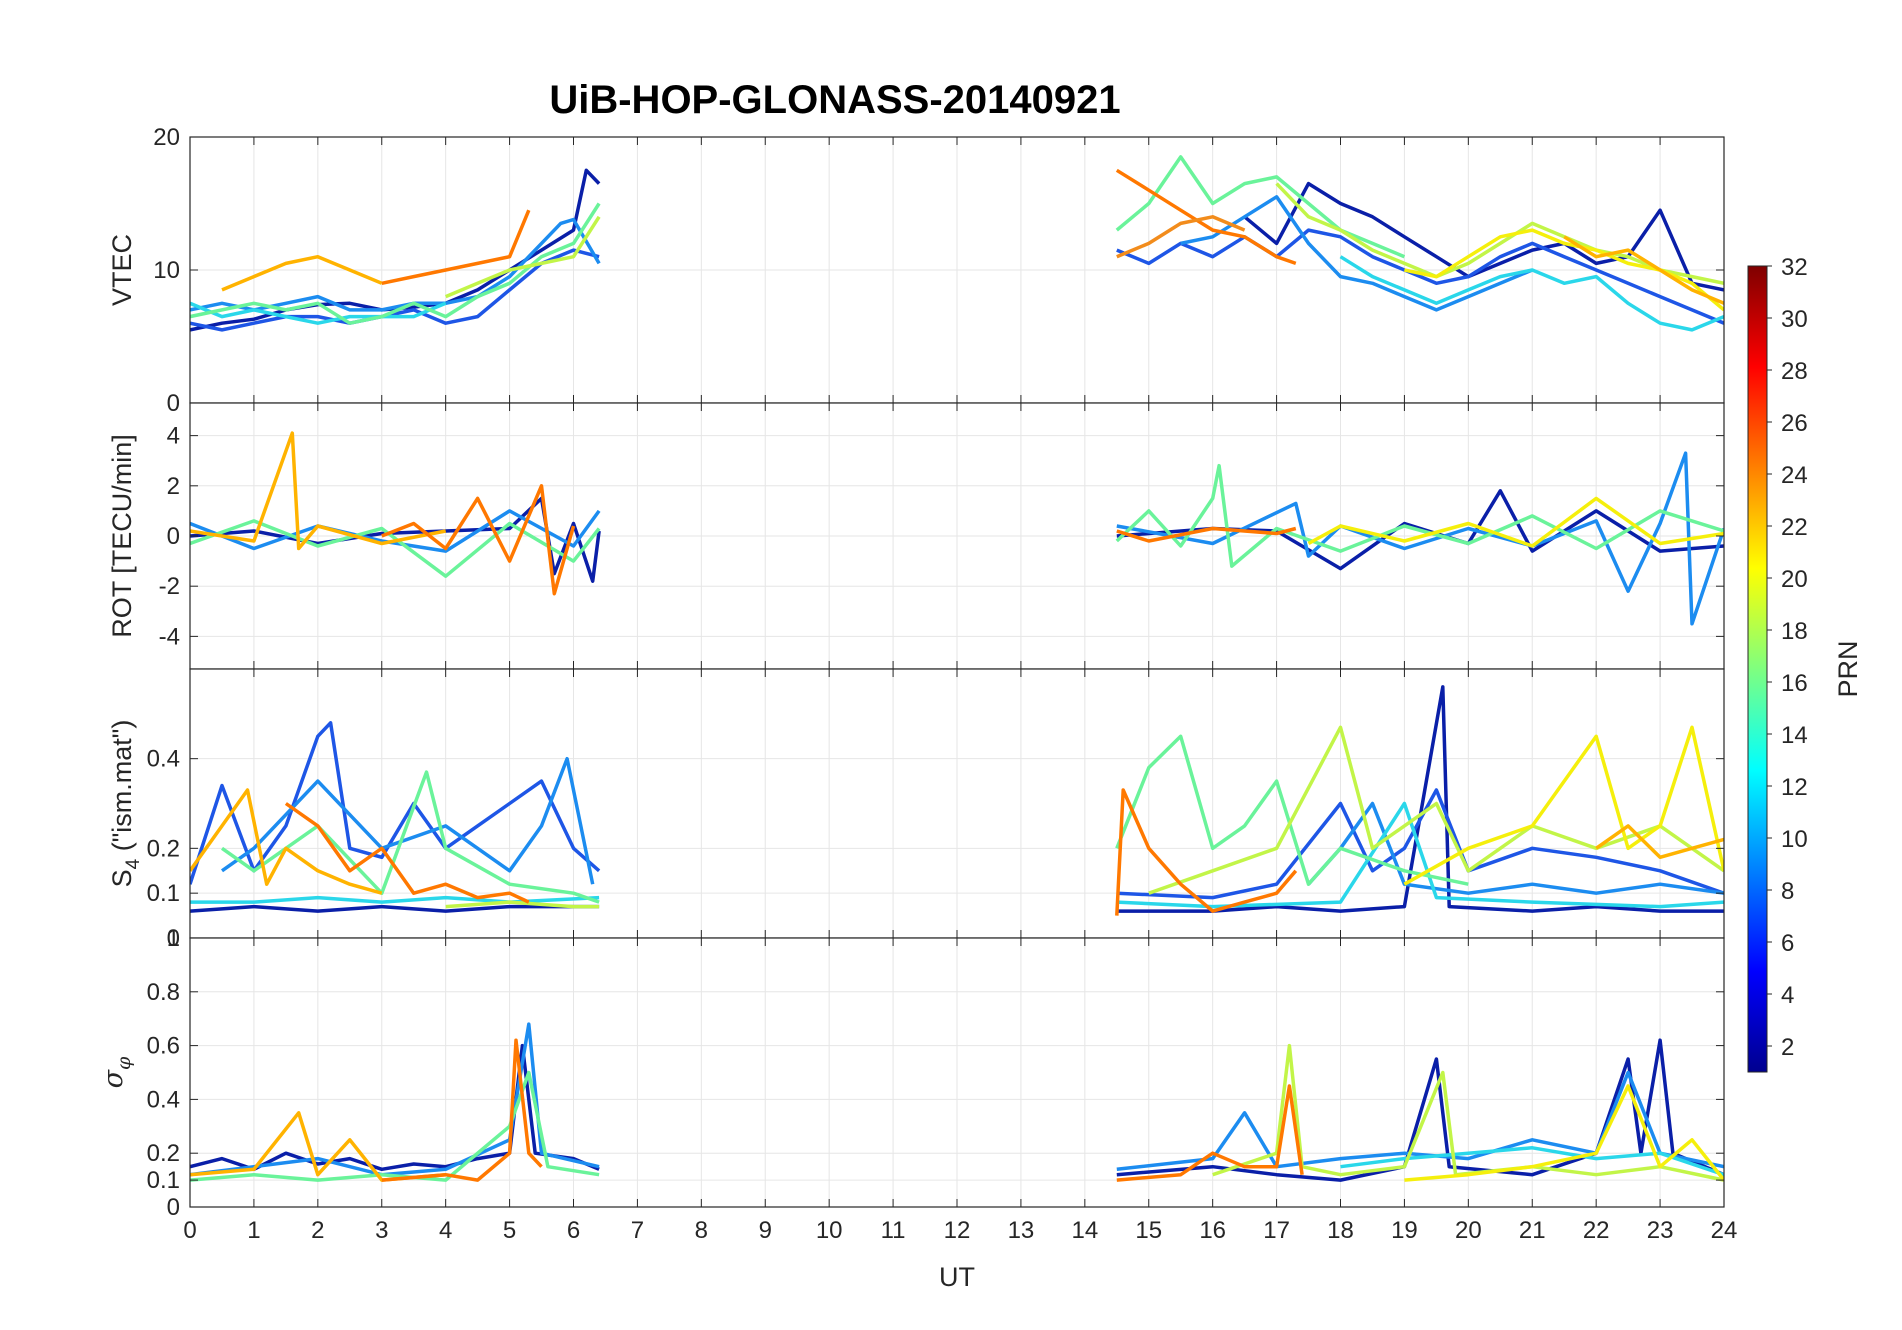  Describe the element at coordinates (573, 1230) in the screenshot. I see `x-tick-label: 6` at that location.